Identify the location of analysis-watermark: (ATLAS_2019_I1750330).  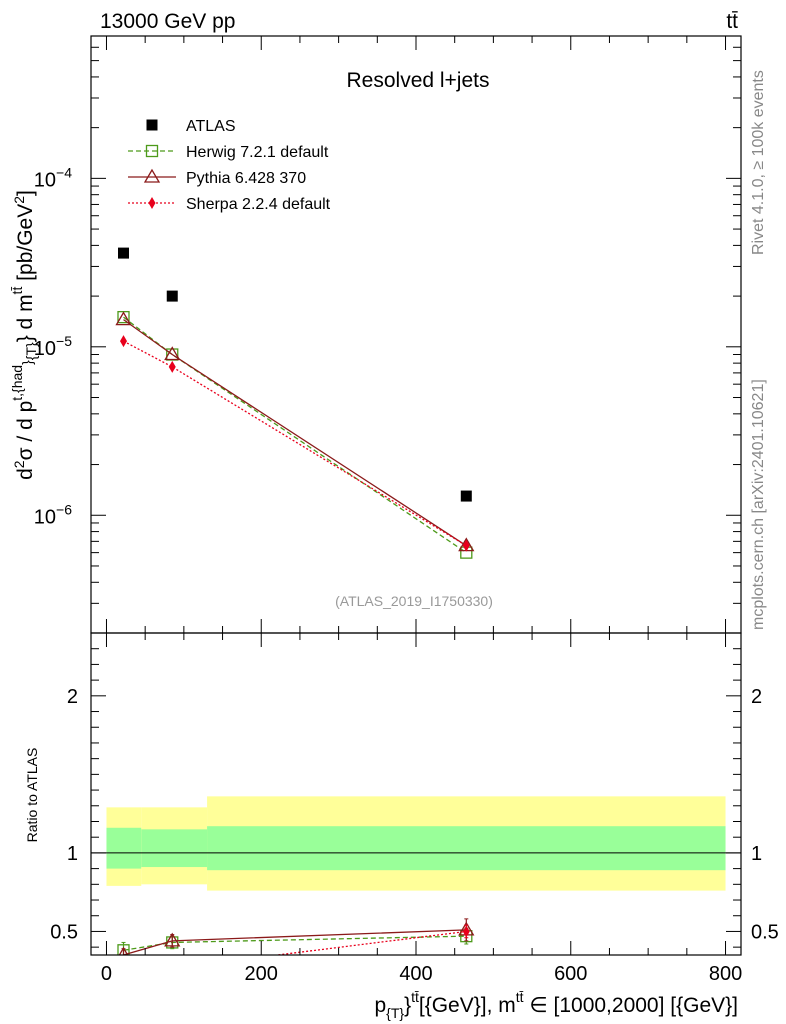
(414, 601).